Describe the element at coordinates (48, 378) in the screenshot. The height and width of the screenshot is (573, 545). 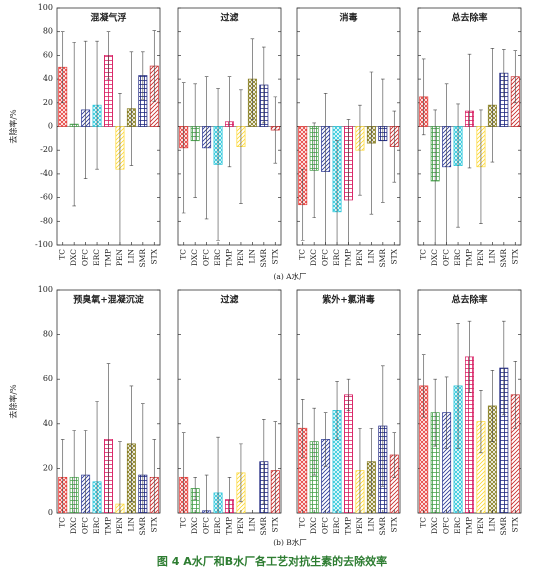
I see `y-tick-label: 60` at that location.